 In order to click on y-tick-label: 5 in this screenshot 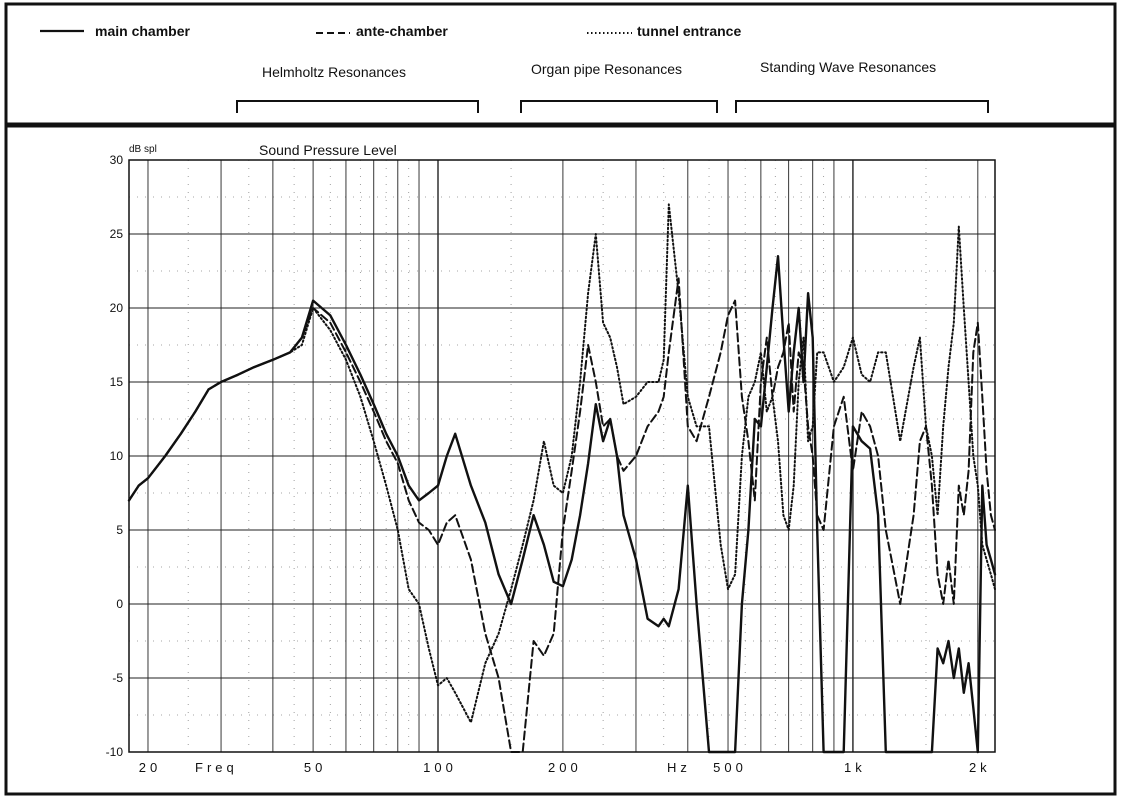, I will do `click(119, 530)`.